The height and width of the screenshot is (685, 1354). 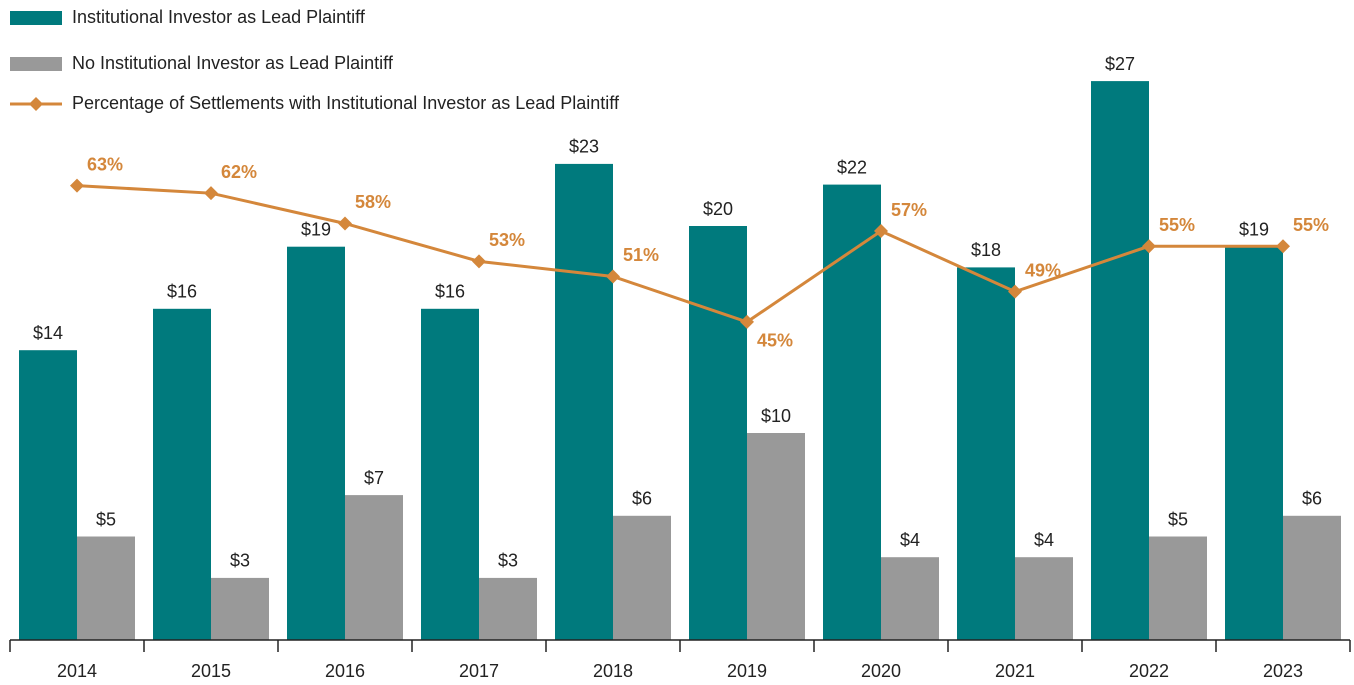 What do you see at coordinates (507, 240) in the screenshot?
I see `line-label: 53%` at bounding box center [507, 240].